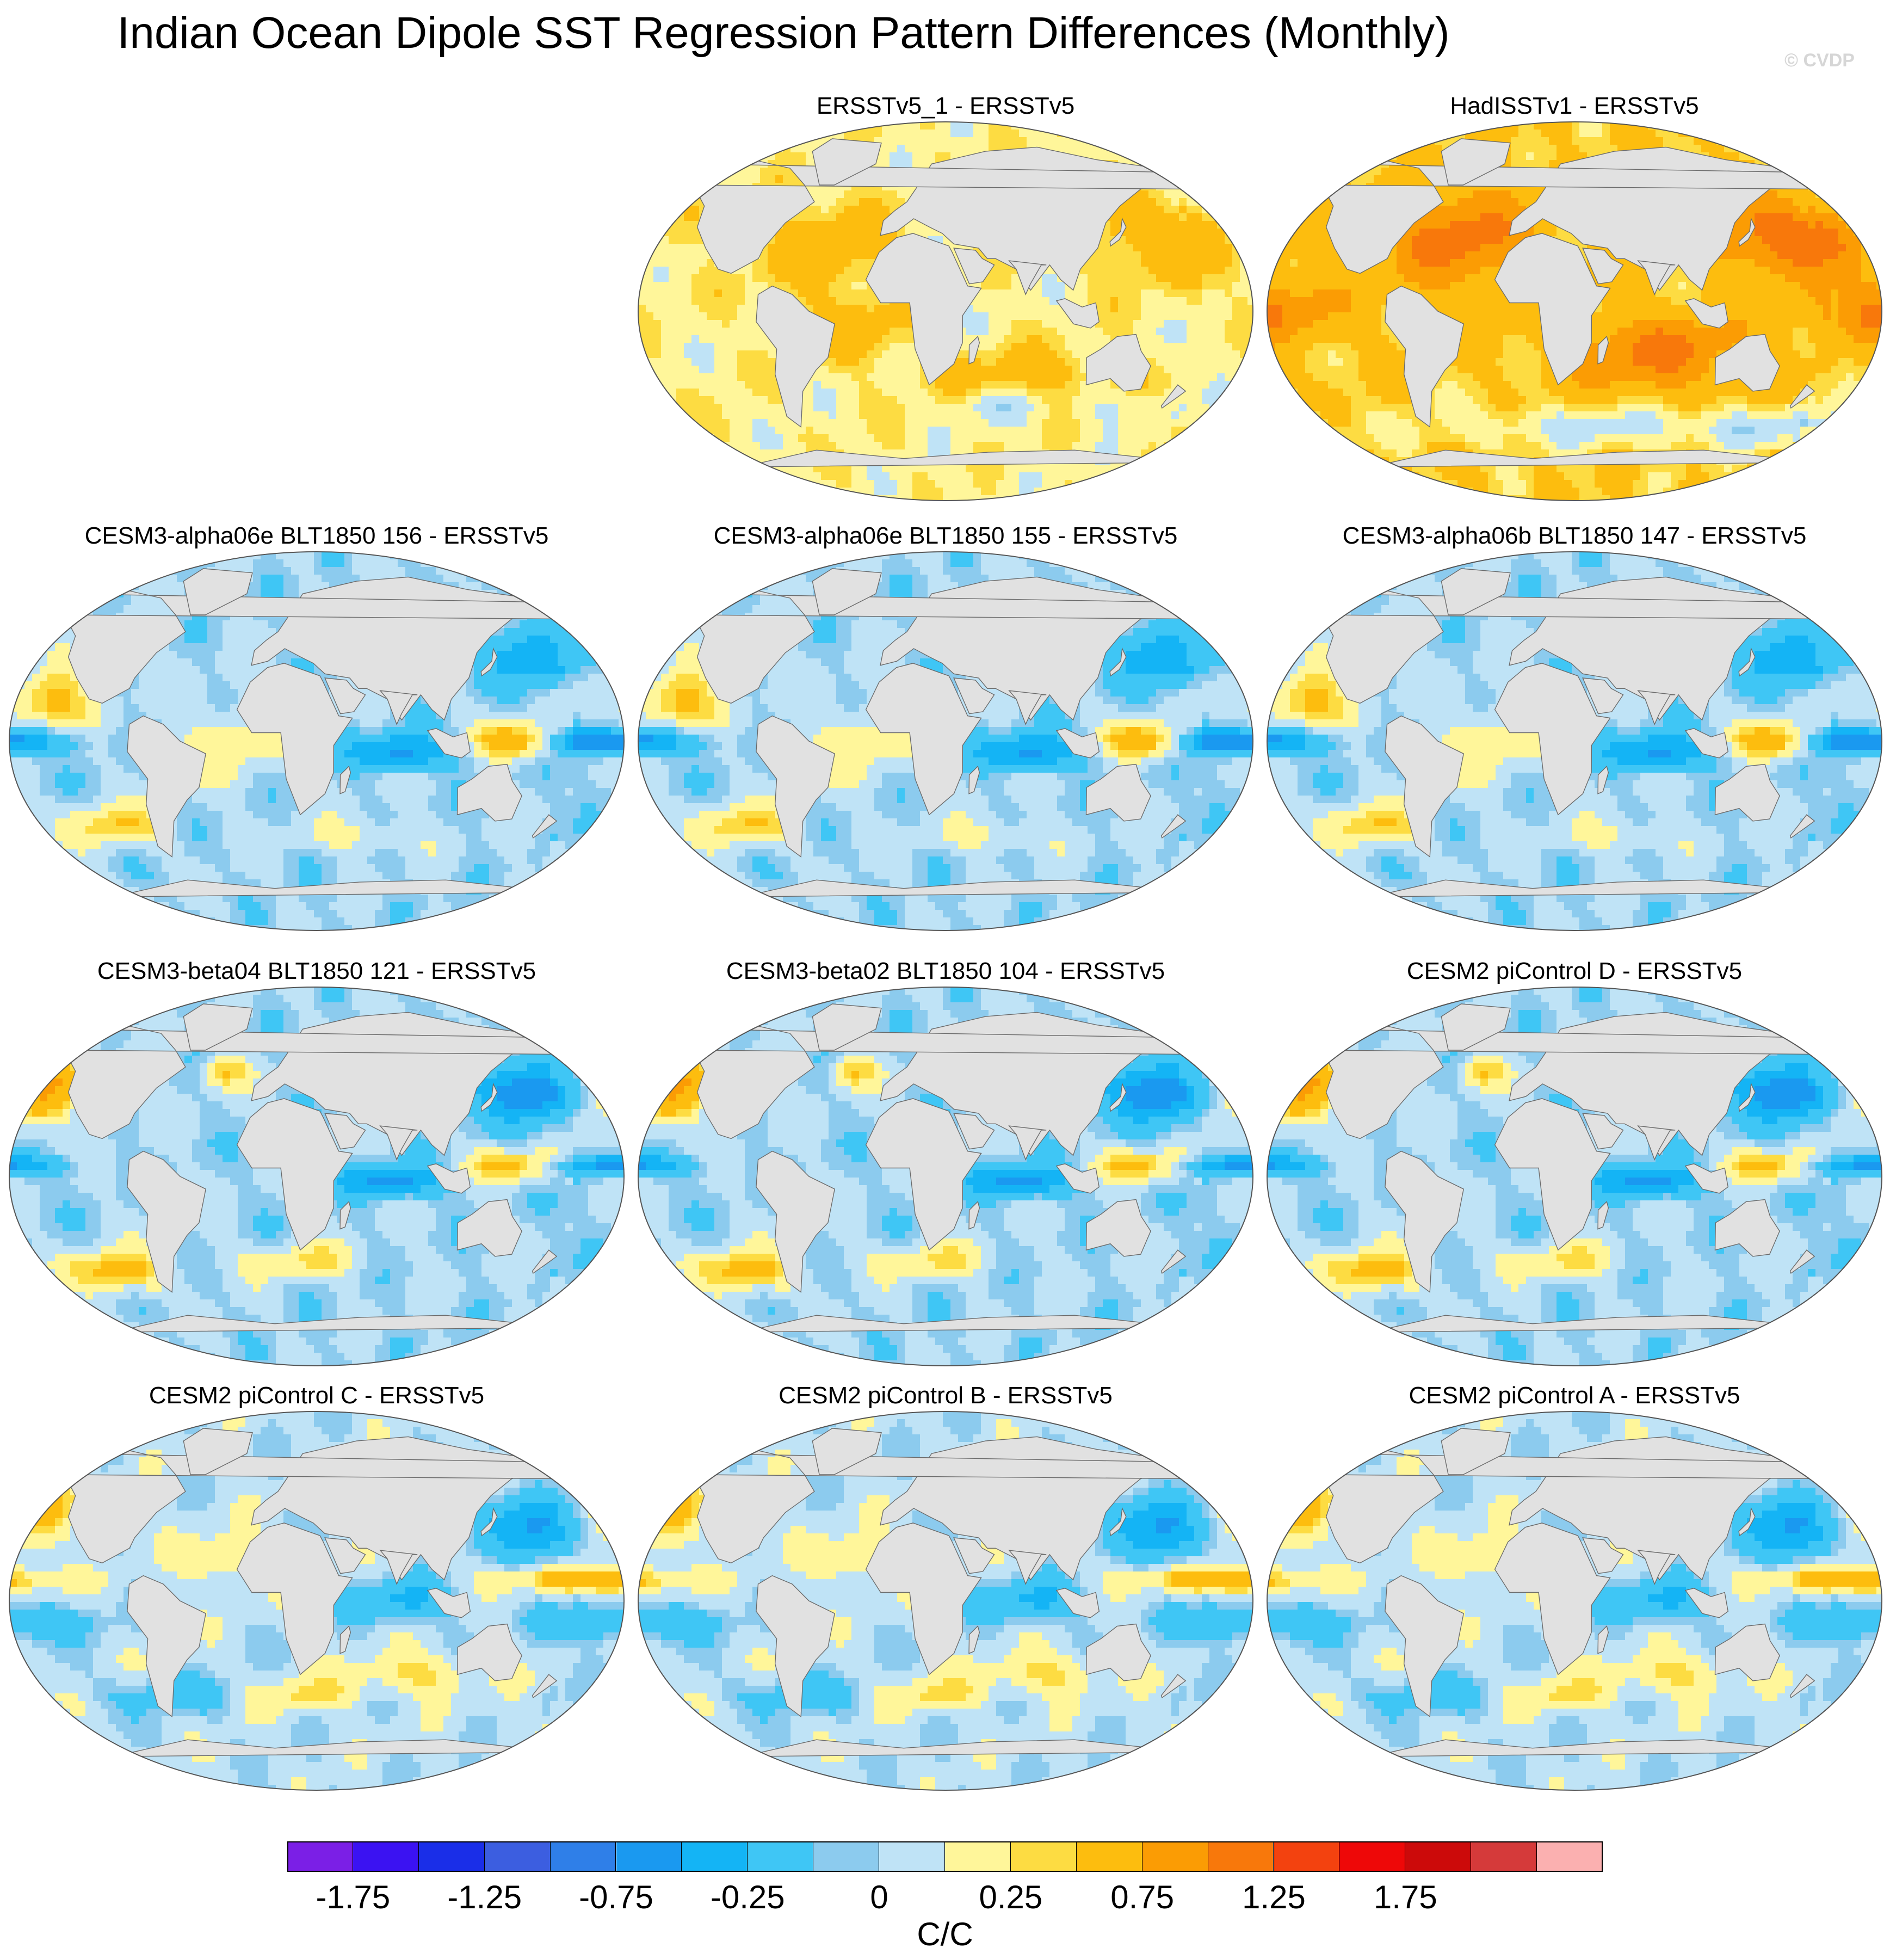 Image resolution: width=1890 pixels, height=1960 pixels. I want to click on panel-title: CESM2 piControl D - ERSSTv5, so click(1574, 971).